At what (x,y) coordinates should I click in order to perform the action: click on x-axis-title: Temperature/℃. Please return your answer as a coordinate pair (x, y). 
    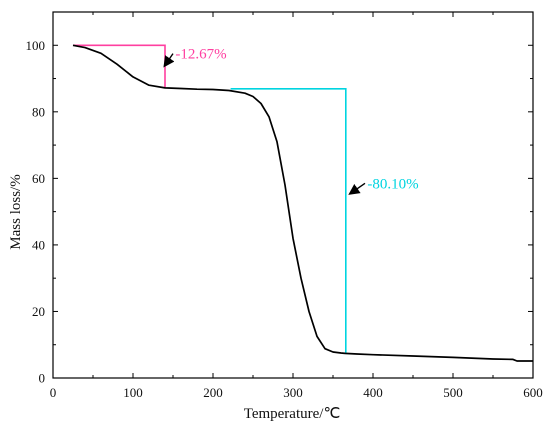
    Looking at the image, I should click on (292, 414).